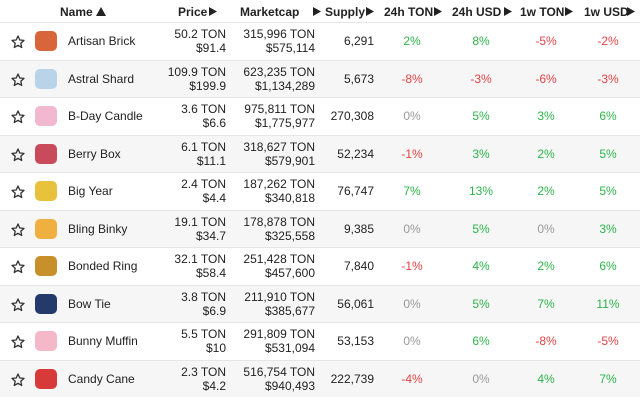  What do you see at coordinates (211, 160) in the screenshot?
I see `price-usd: $11.1` at bounding box center [211, 160].